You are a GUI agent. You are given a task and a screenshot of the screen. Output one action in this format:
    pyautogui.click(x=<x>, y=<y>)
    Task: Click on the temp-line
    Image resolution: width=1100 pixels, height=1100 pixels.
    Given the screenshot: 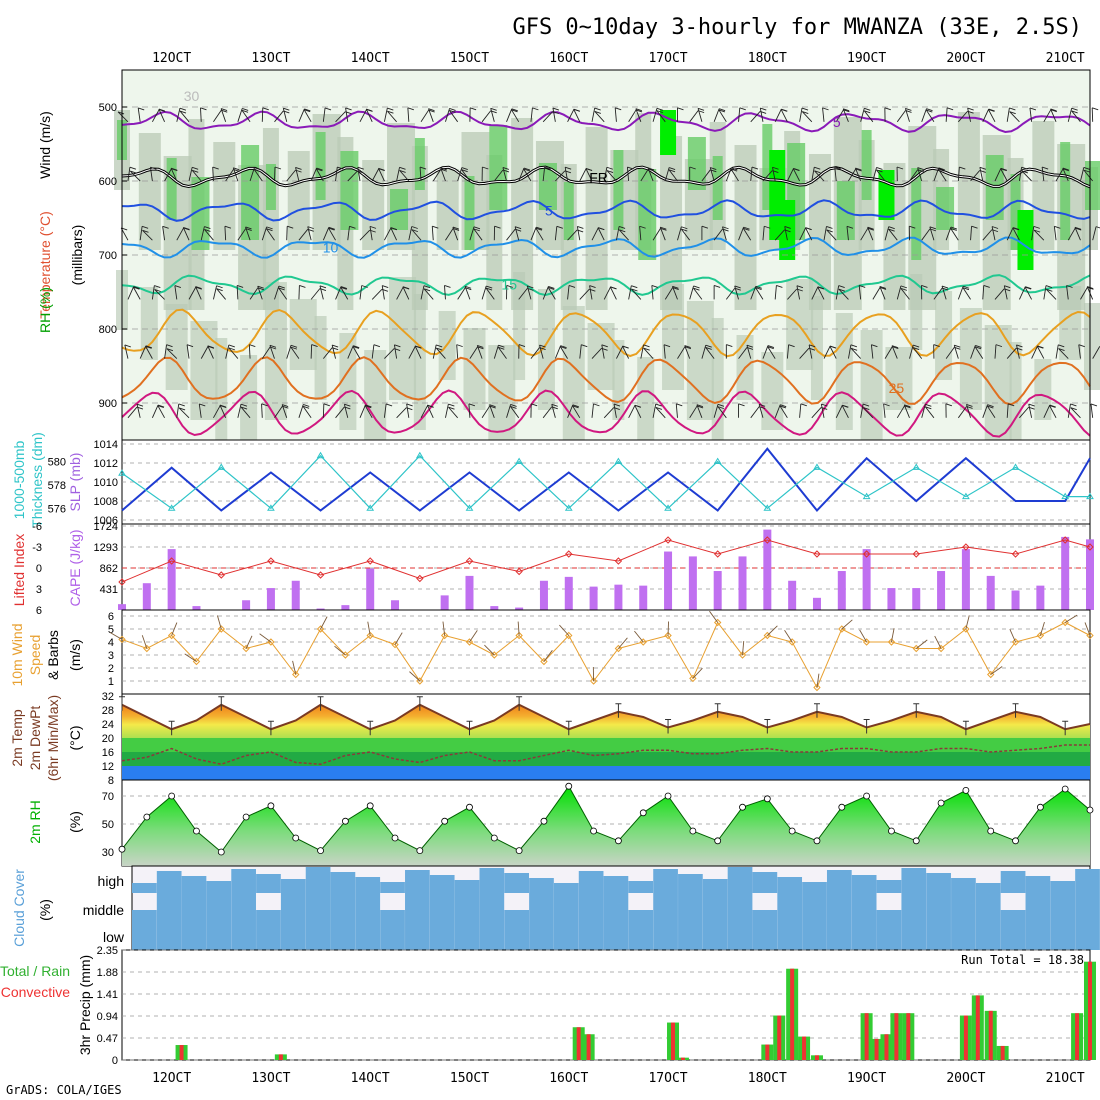 What is the action you would take?
    pyautogui.click(x=606, y=717)
    